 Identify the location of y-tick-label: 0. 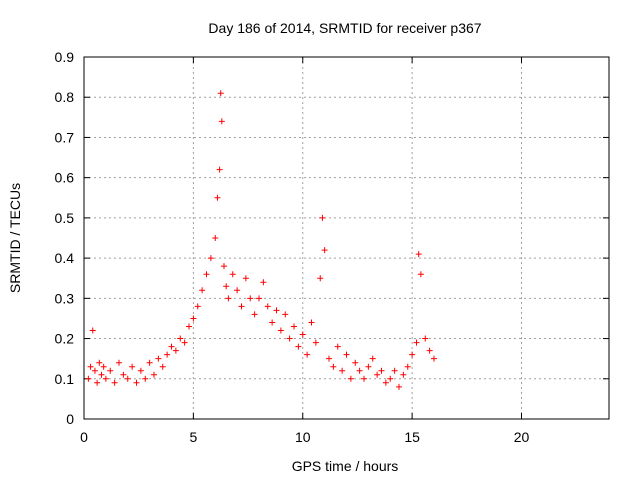
(70, 419).